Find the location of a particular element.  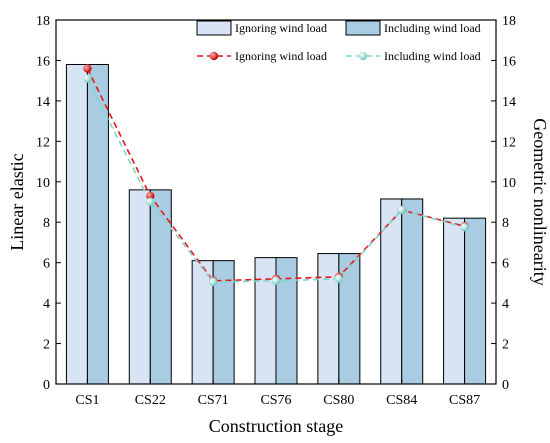

y2-tick-label: 0 is located at coordinates (505, 385).